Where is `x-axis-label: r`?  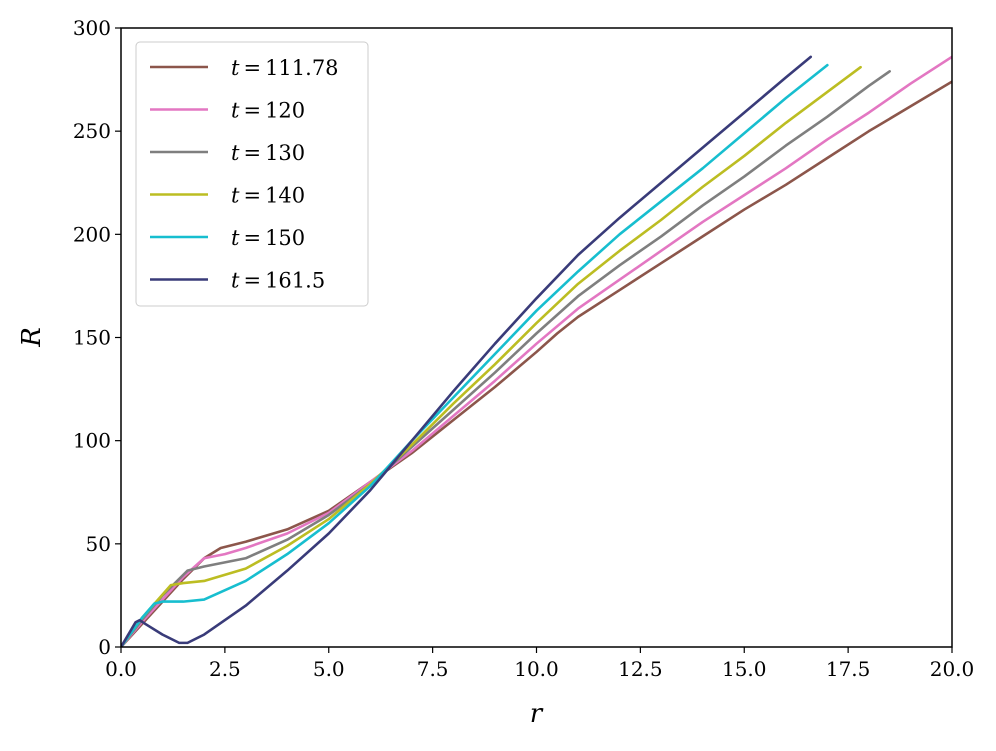 x-axis-label: r is located at coordinates (537, 714).